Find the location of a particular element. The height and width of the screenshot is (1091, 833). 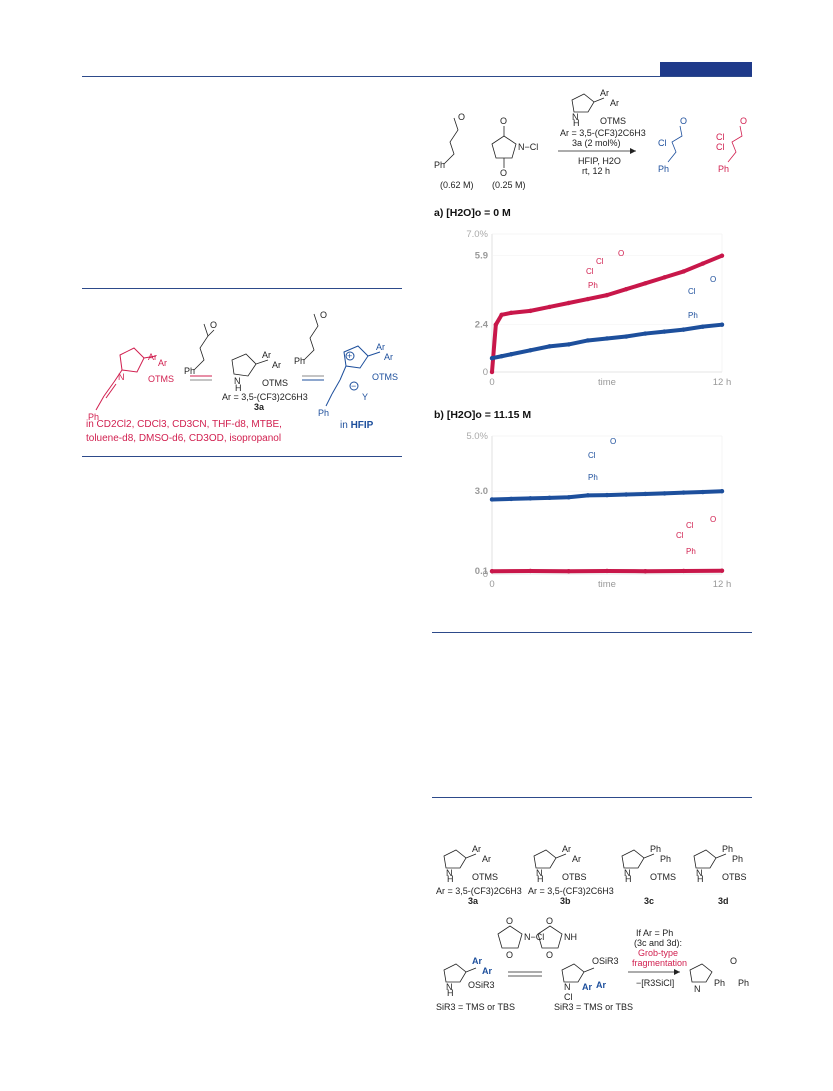

label-3a: 3a is located at coordinates (473, 901).